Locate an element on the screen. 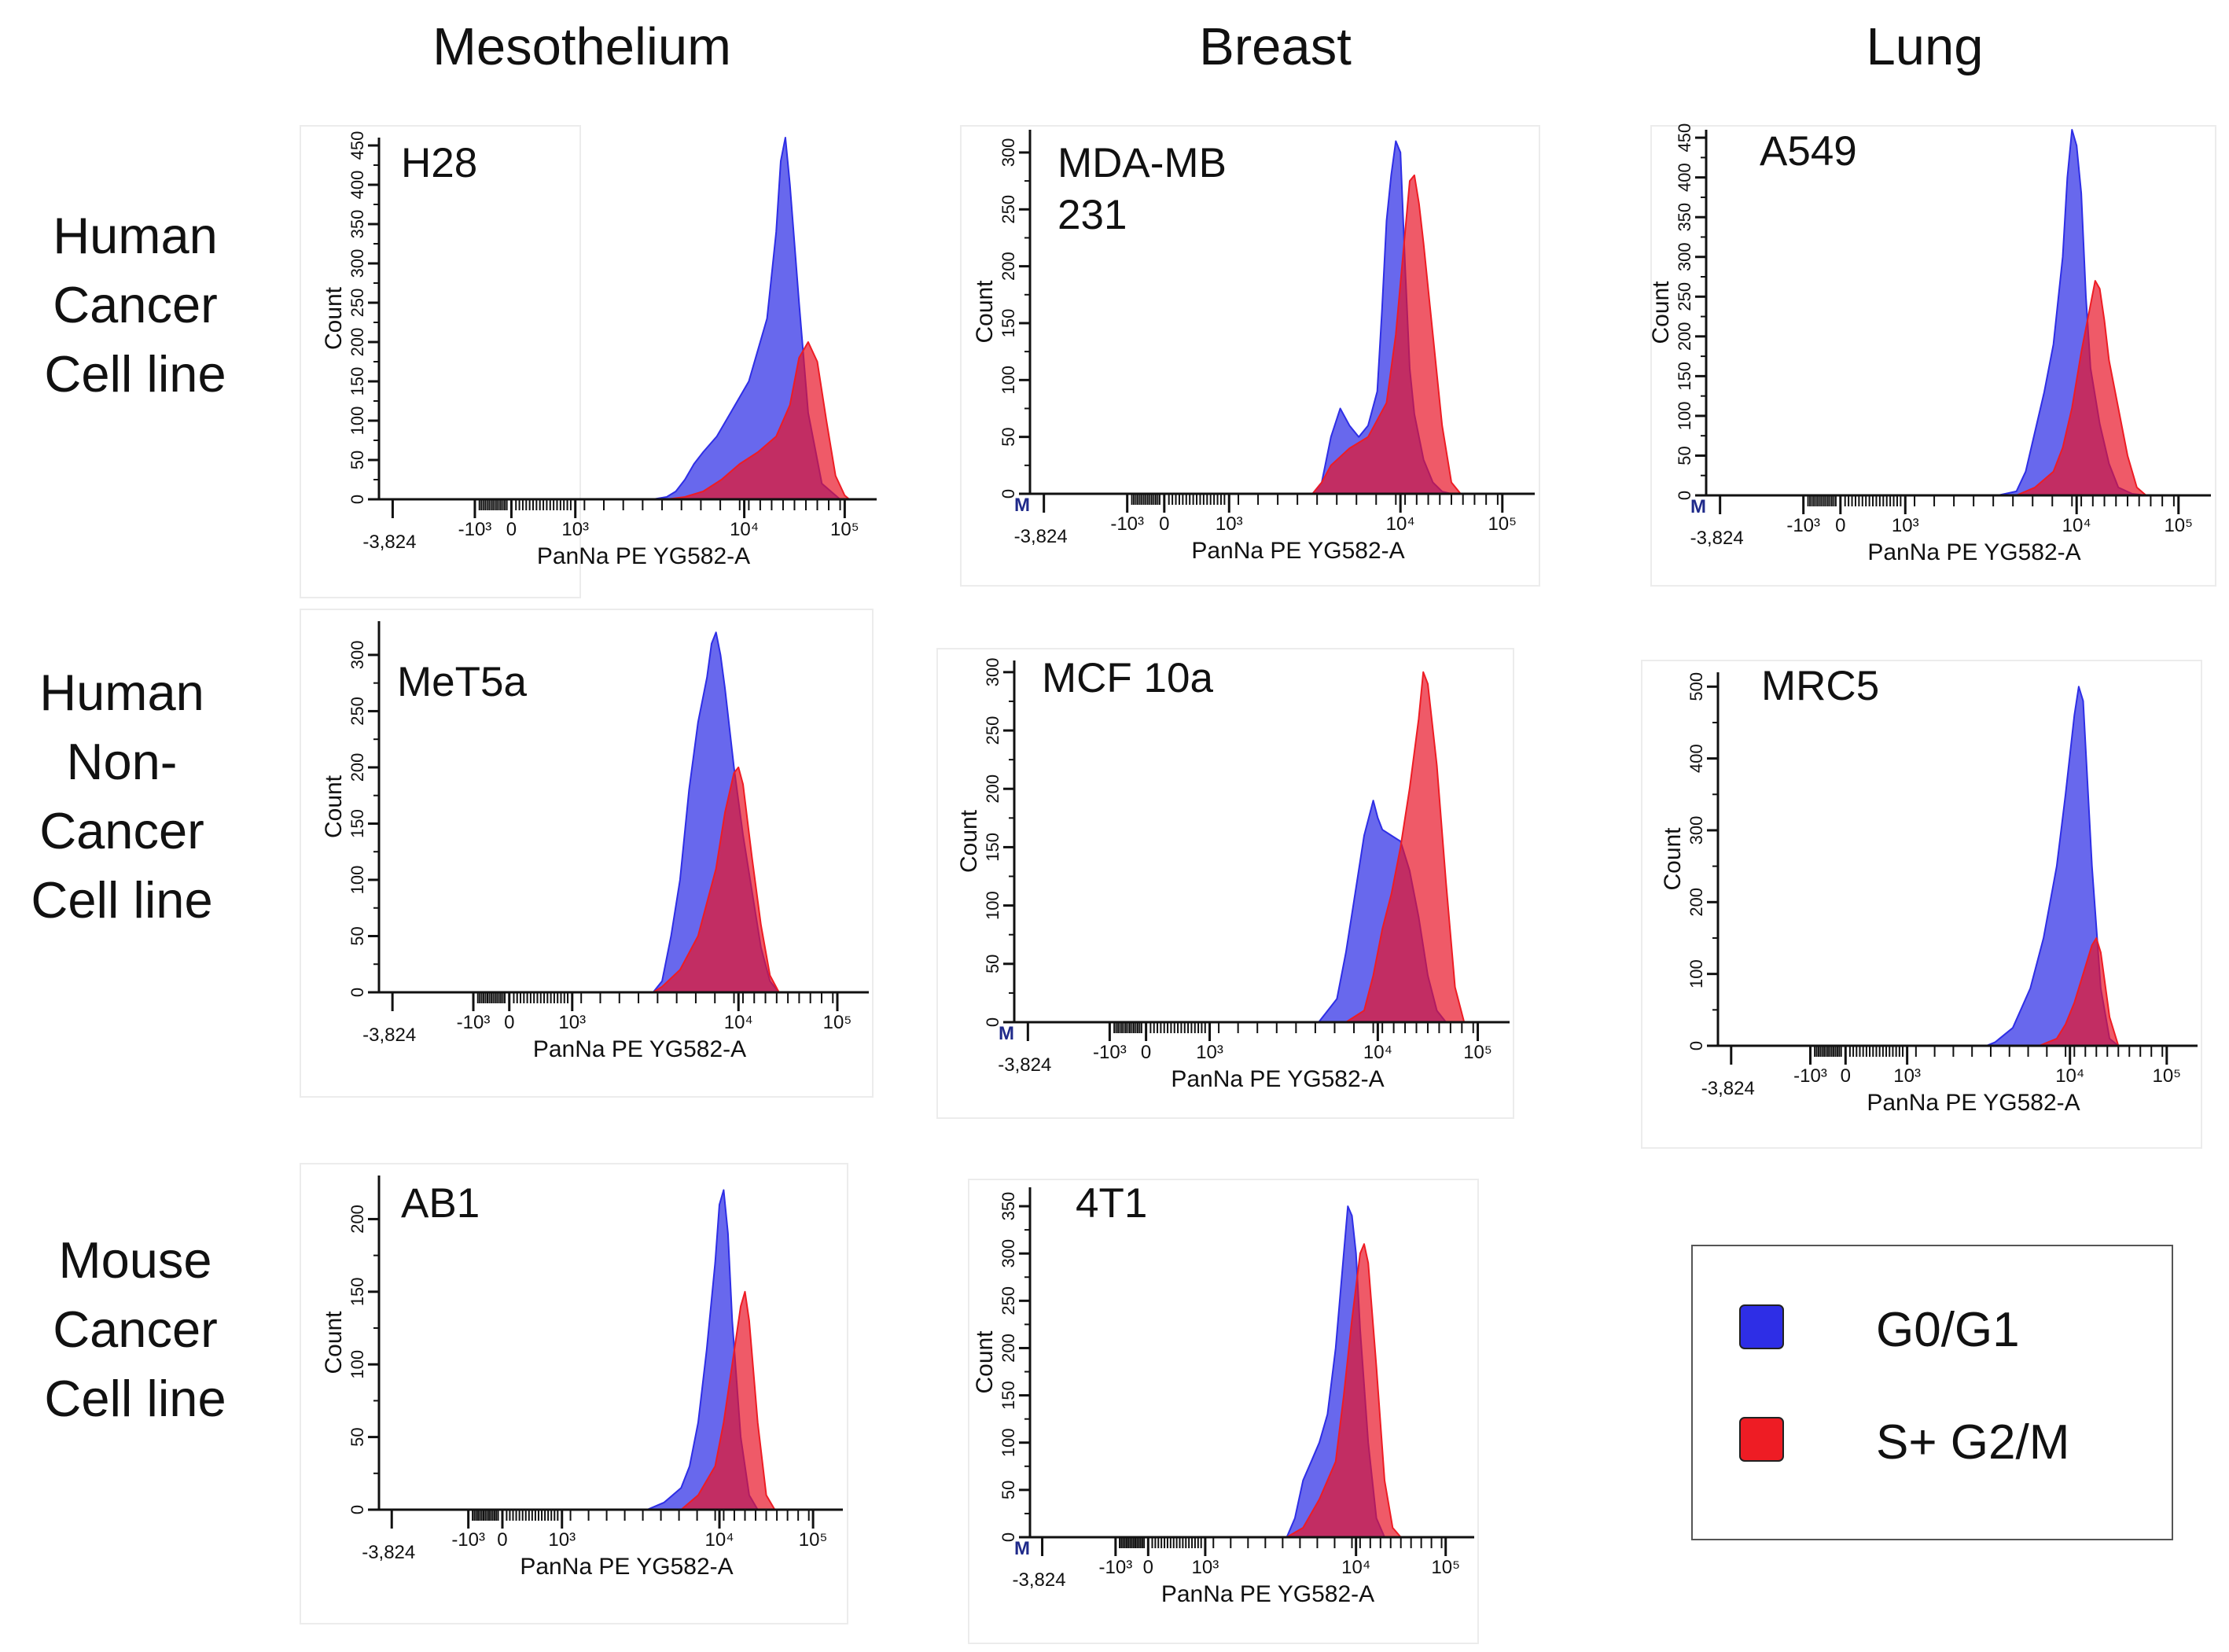 Image resolution: width=2229 pixels, height=1652 pixels. cell-line-label: MeT5a is located at coordinates (462, 682).